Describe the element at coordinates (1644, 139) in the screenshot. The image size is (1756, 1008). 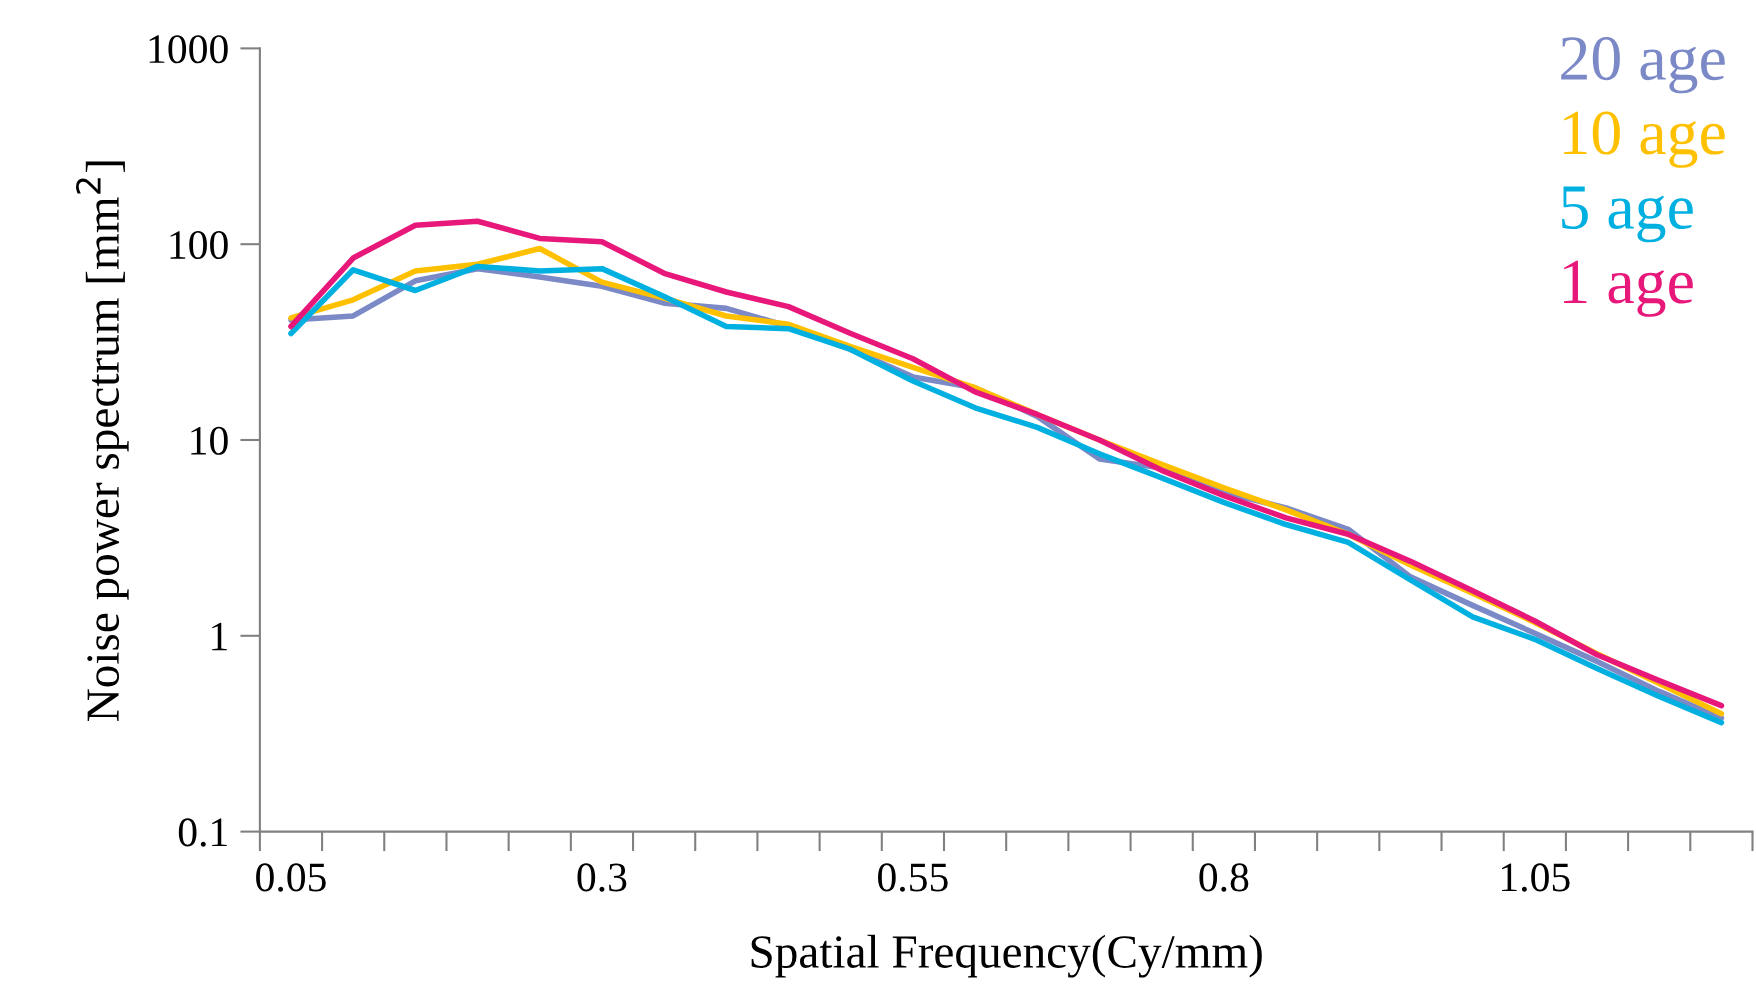
I see `text: 10 age` at that location.